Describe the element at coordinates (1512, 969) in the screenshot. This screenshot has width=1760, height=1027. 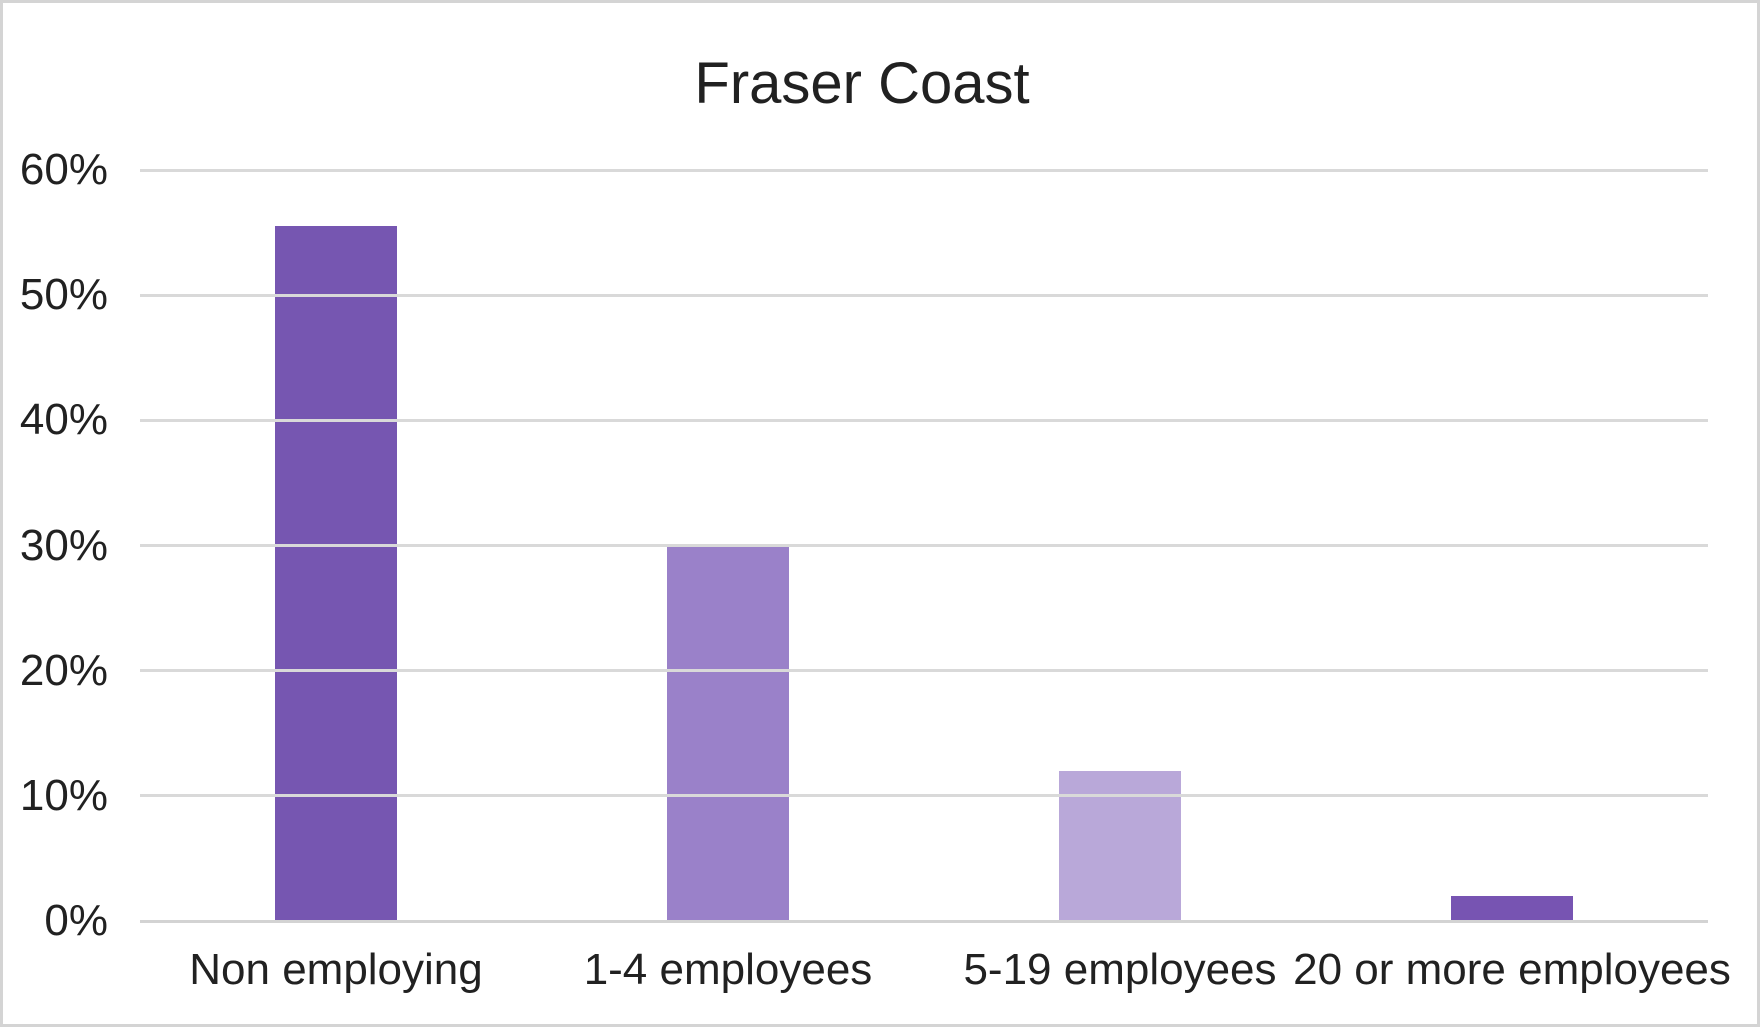
I see `x-axis-category-label: 20 or more employees` at that location.